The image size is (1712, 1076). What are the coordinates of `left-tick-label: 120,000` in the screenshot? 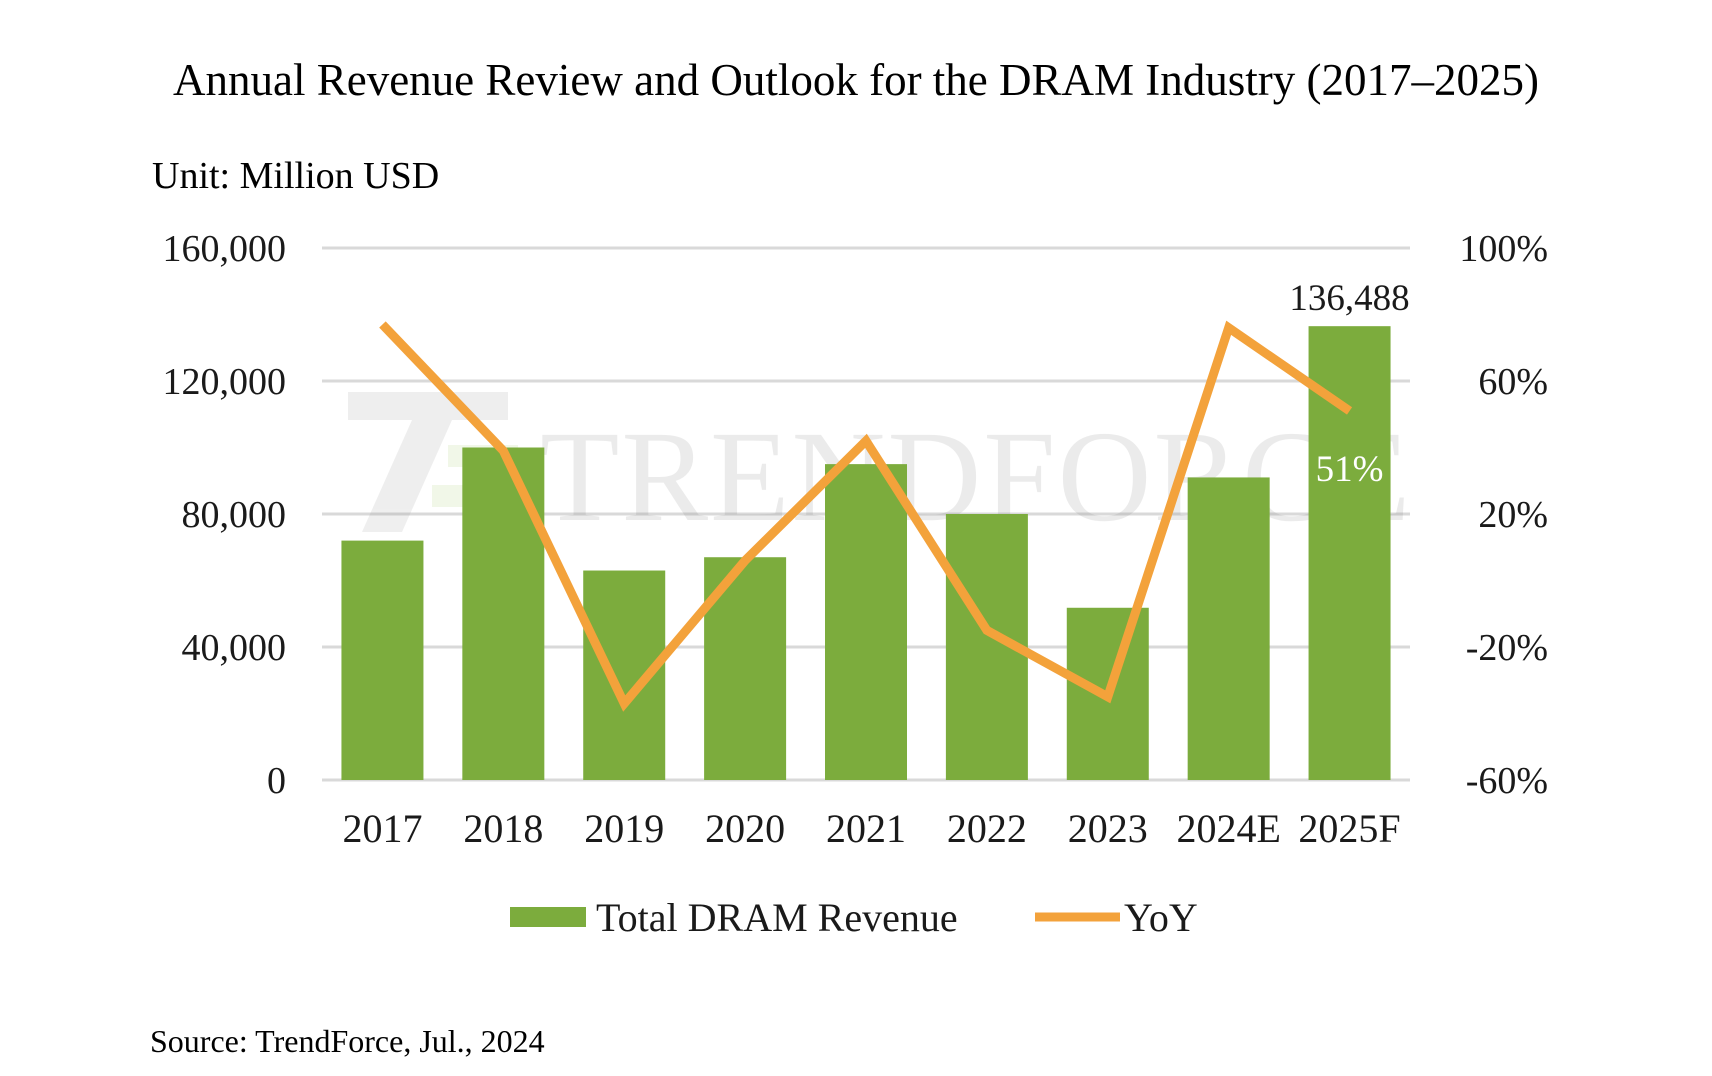 It's located at (225, 382).